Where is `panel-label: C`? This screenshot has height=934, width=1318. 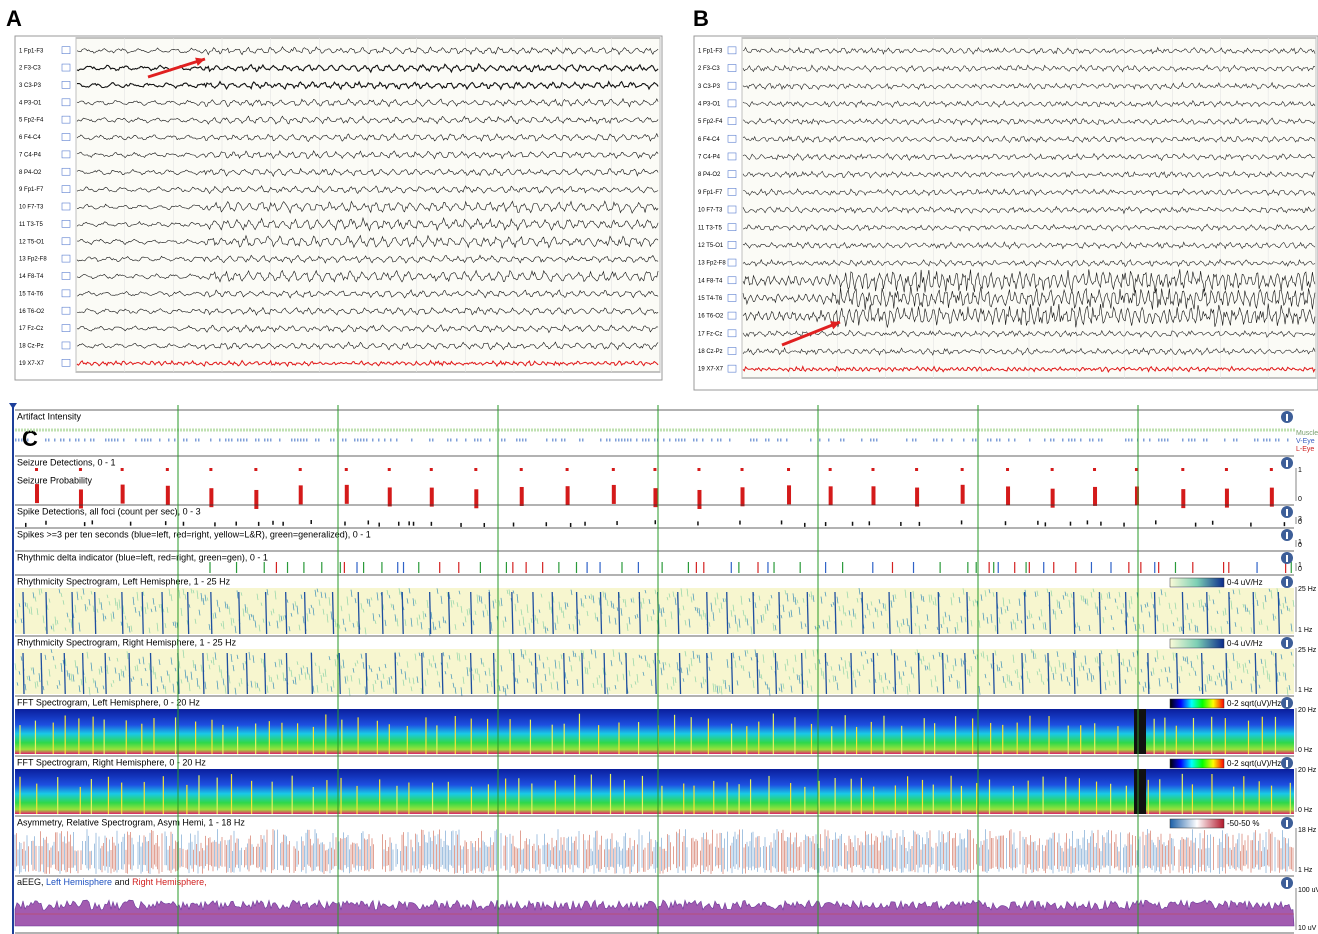
panel-label: C is located at coordinates (30, 438).